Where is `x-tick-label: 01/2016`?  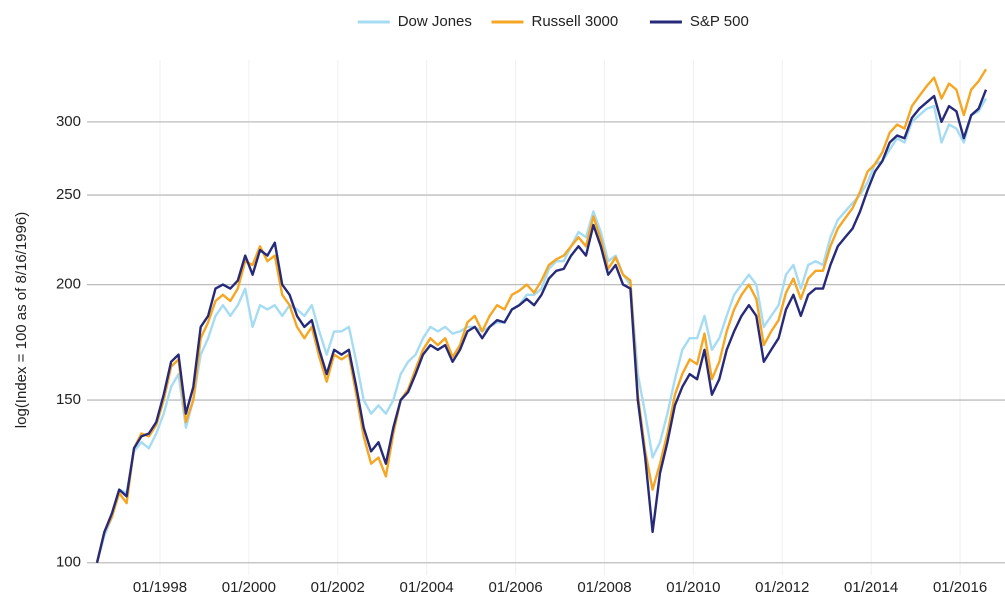
x-tick-label: 01/2016 is located at coordinates (960, 587).